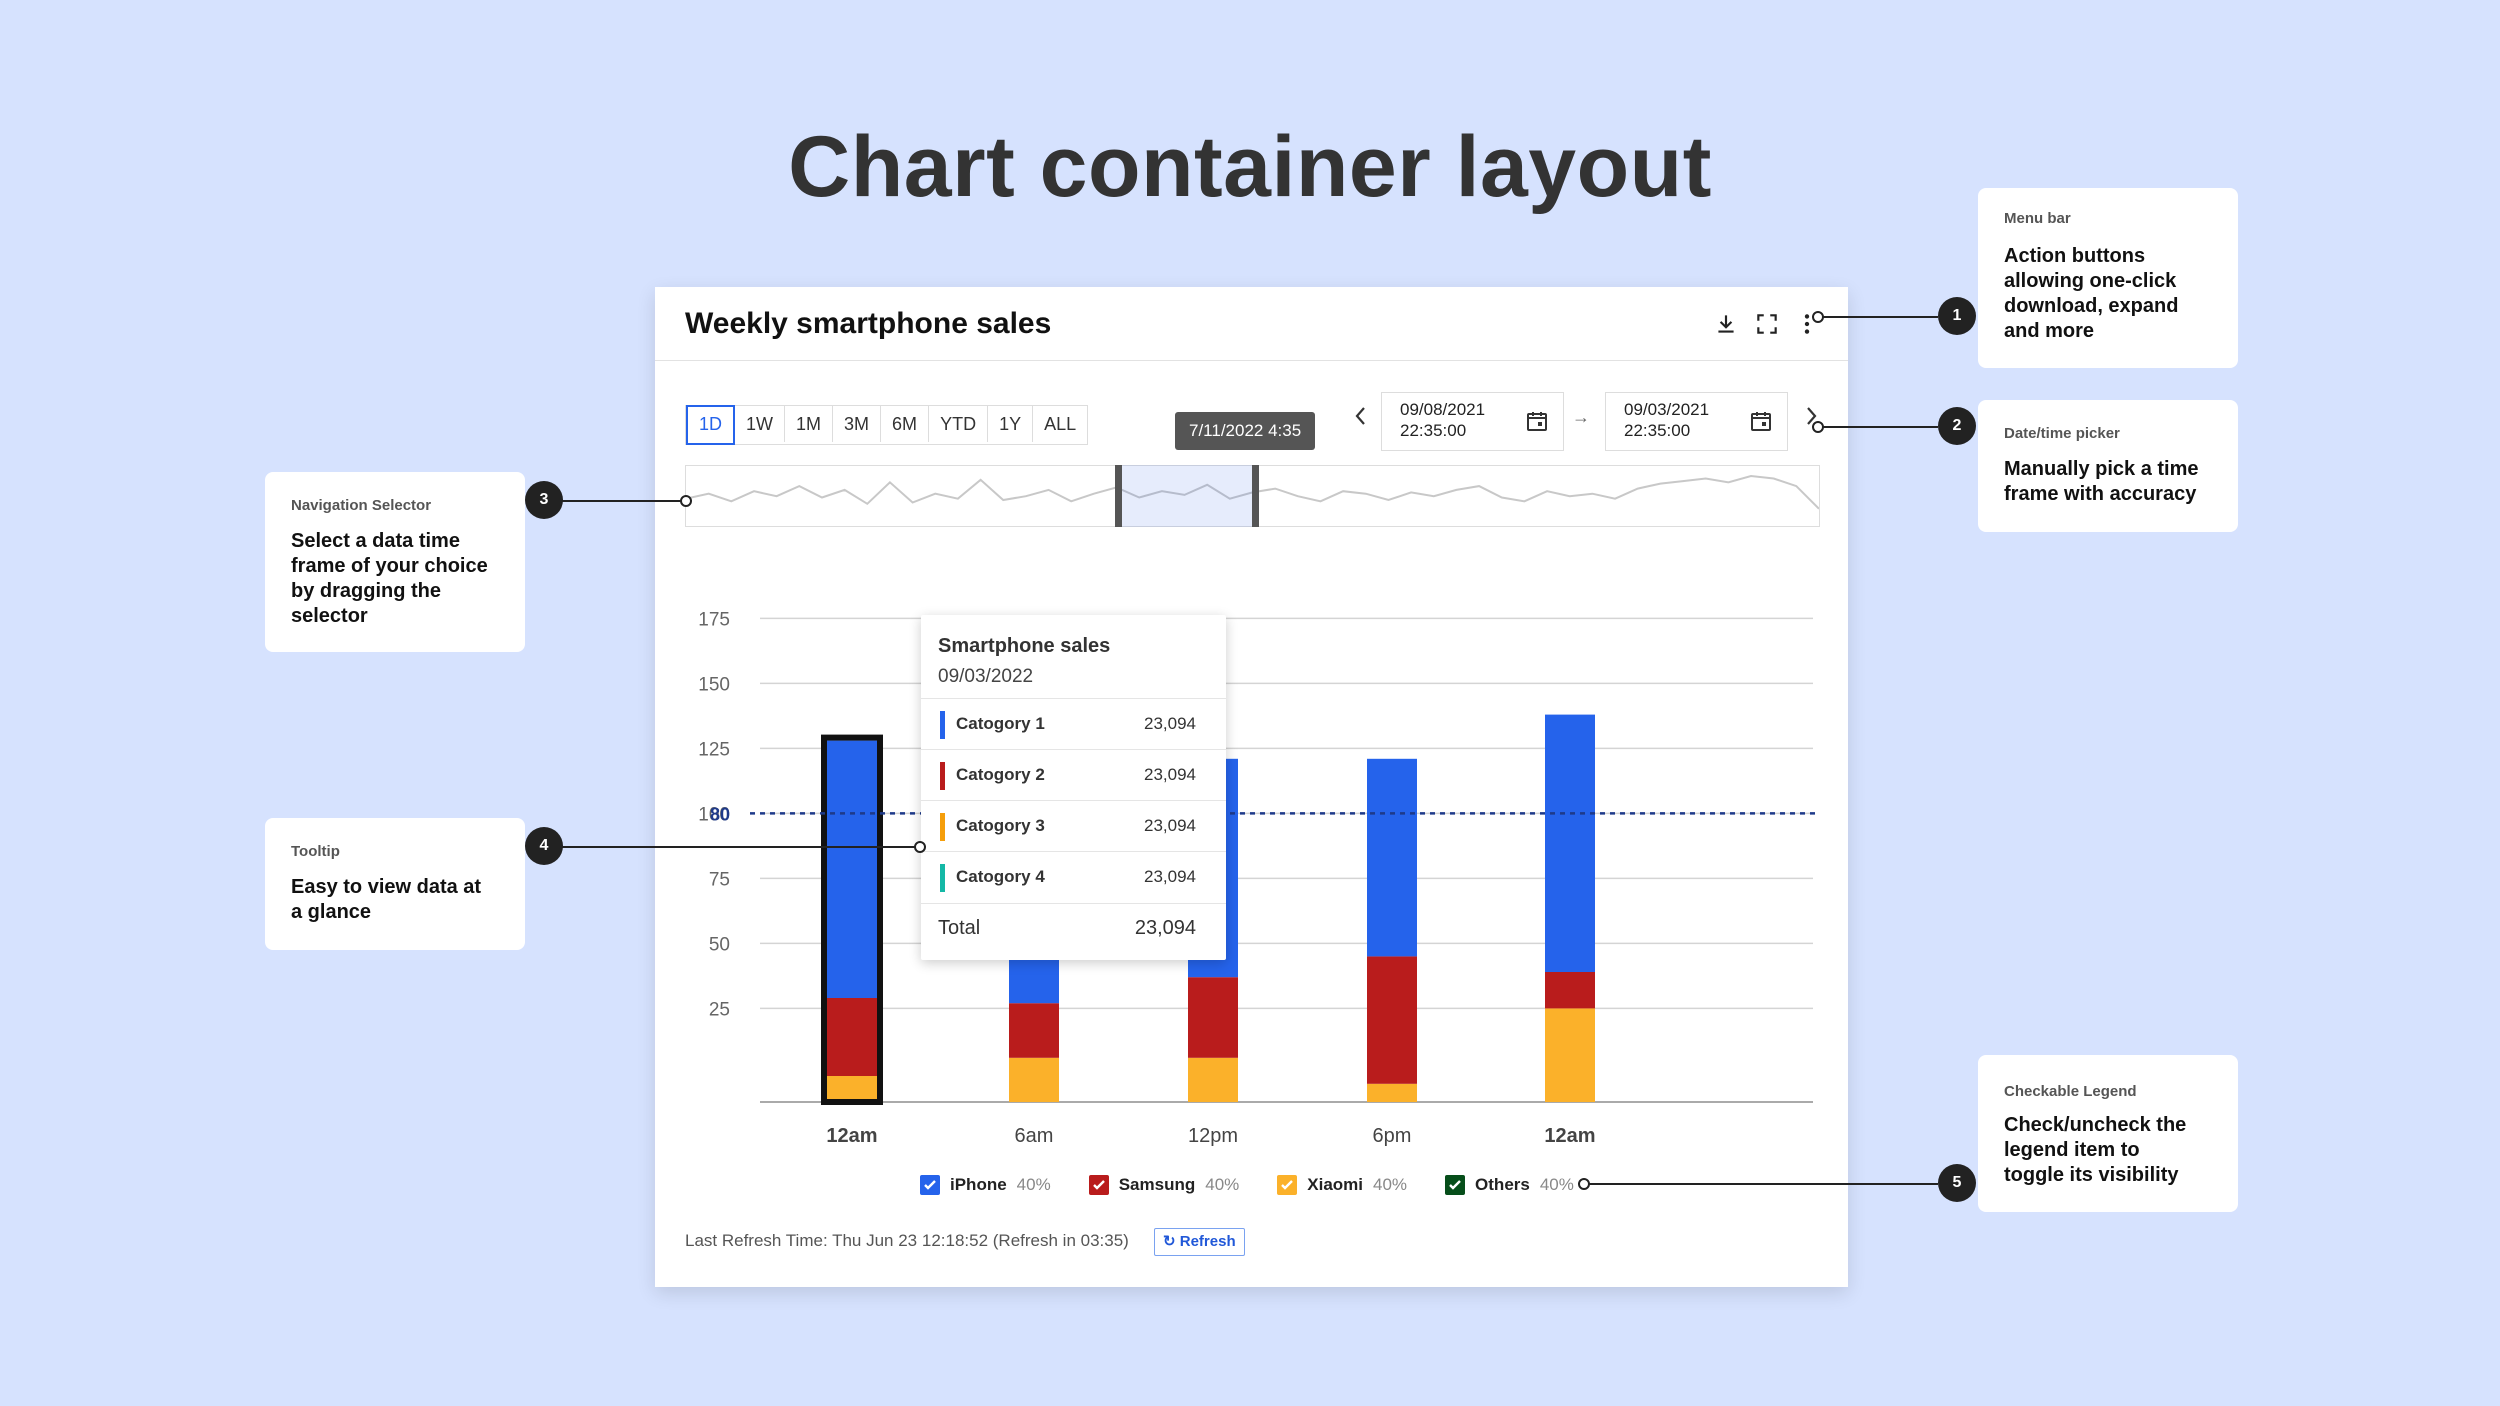  Describe the element at coordinates (1342, 1185) in the screenshot. I see `legend-item-xiaomi: Xiaomi 40%` at that location.